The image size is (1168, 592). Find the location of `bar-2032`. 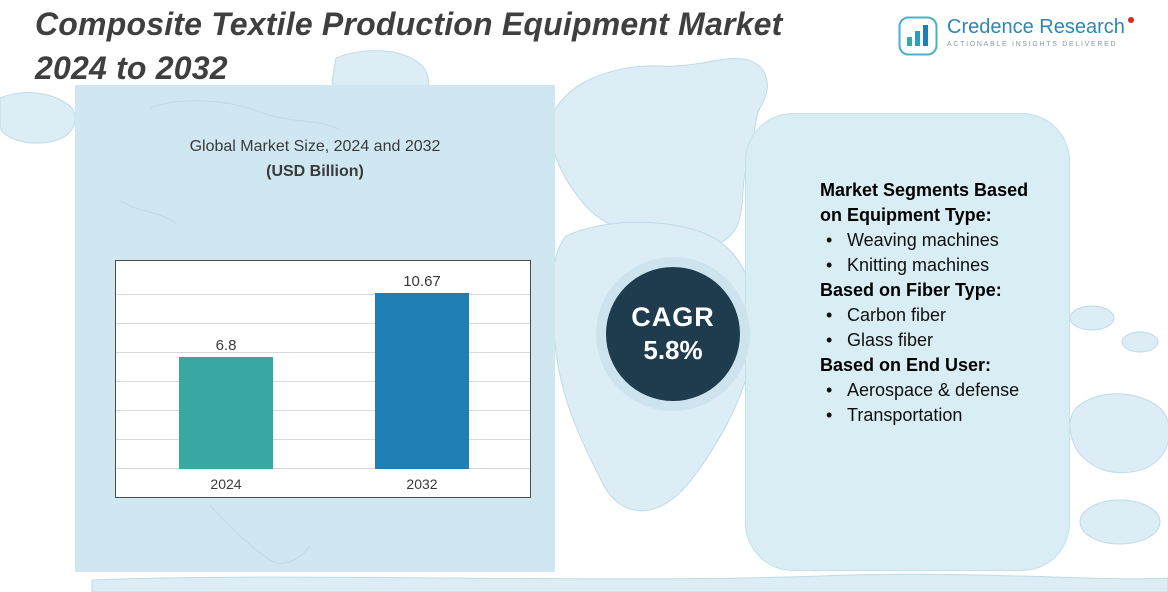

bar-2032 is located at coordinates (422, 381).